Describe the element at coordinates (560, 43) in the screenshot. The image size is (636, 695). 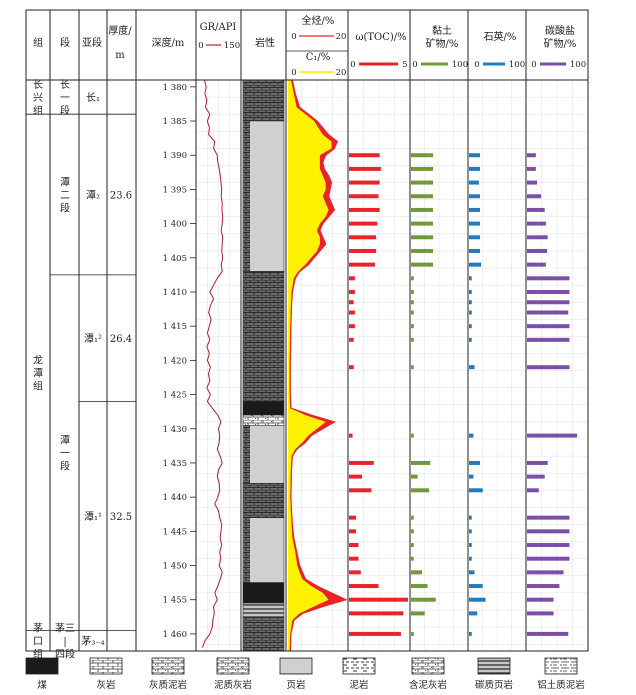
I see `header-carbonate-2: 矿物/%` at that location.